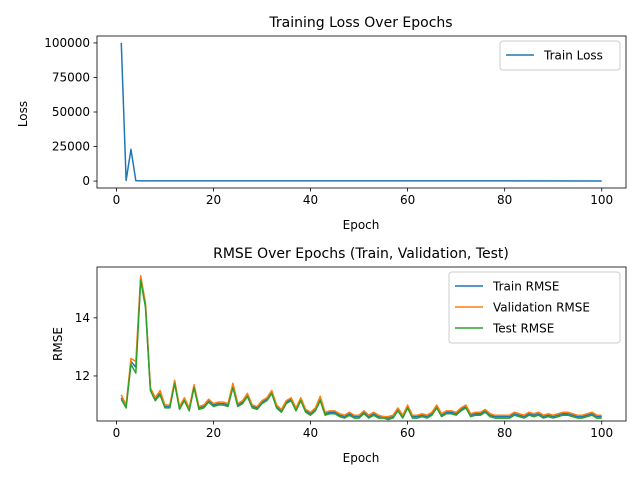  I want to click on rmse-xtick-label: 0, so click(117, 433).